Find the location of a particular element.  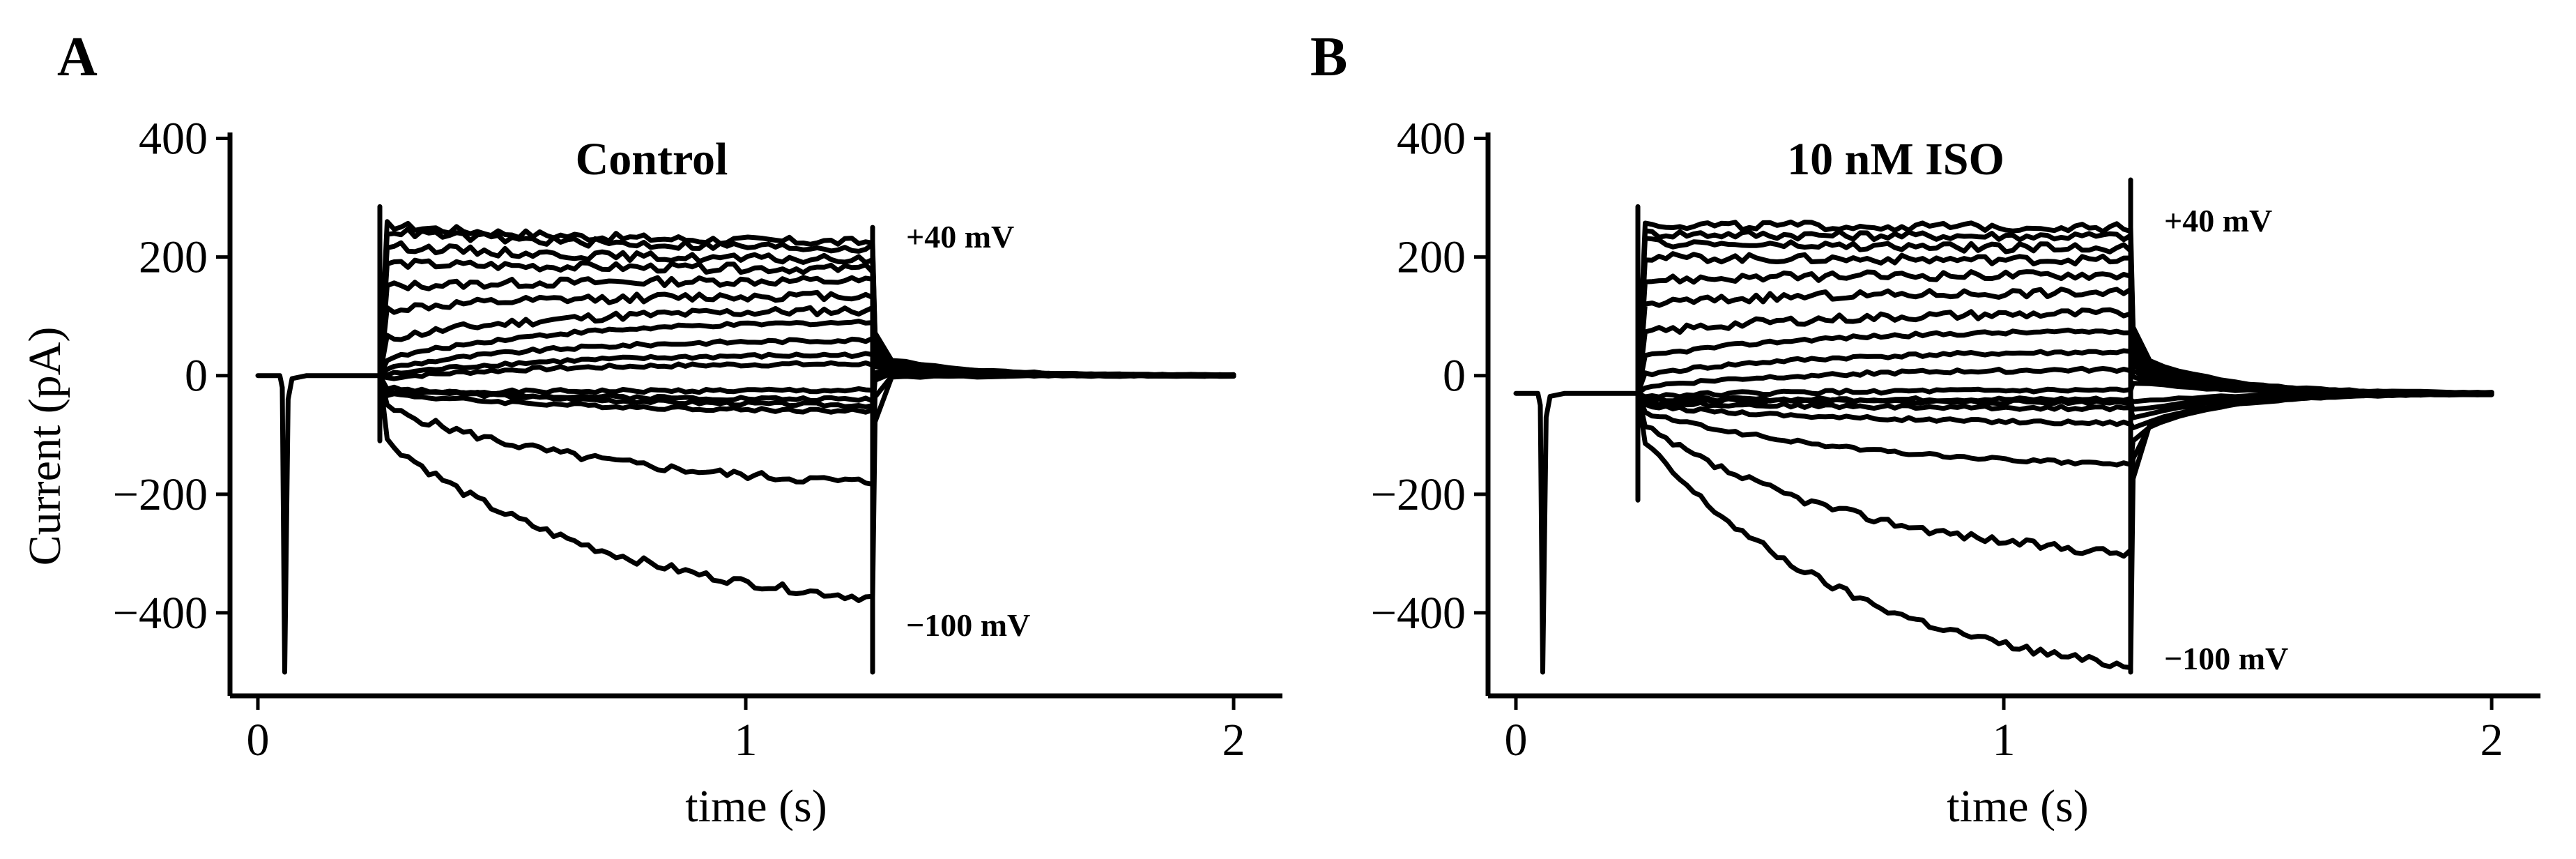

chart-title: 10 nM ISO is located at coordinates (1895, 159).